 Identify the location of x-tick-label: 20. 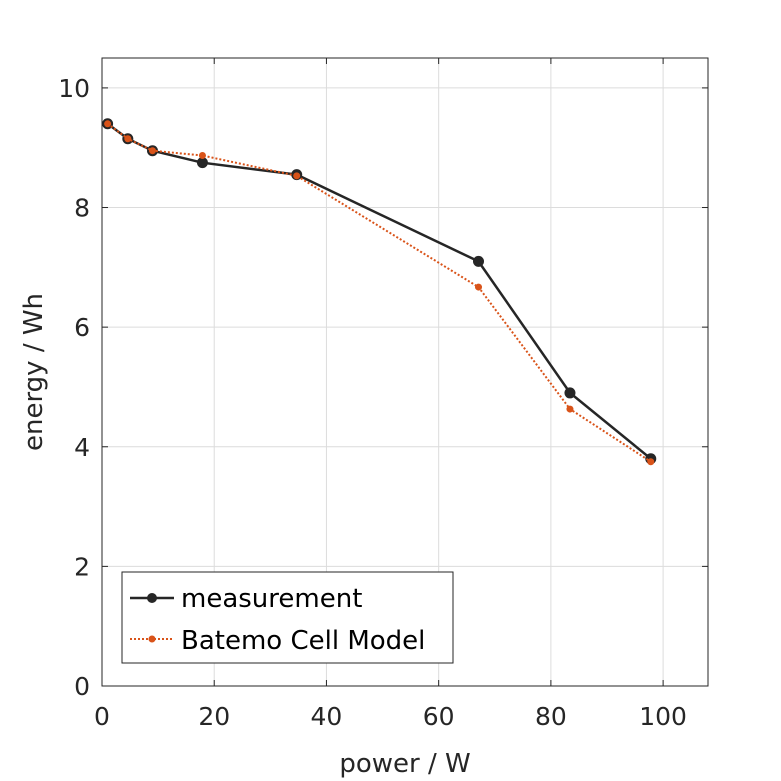
(214, 716).